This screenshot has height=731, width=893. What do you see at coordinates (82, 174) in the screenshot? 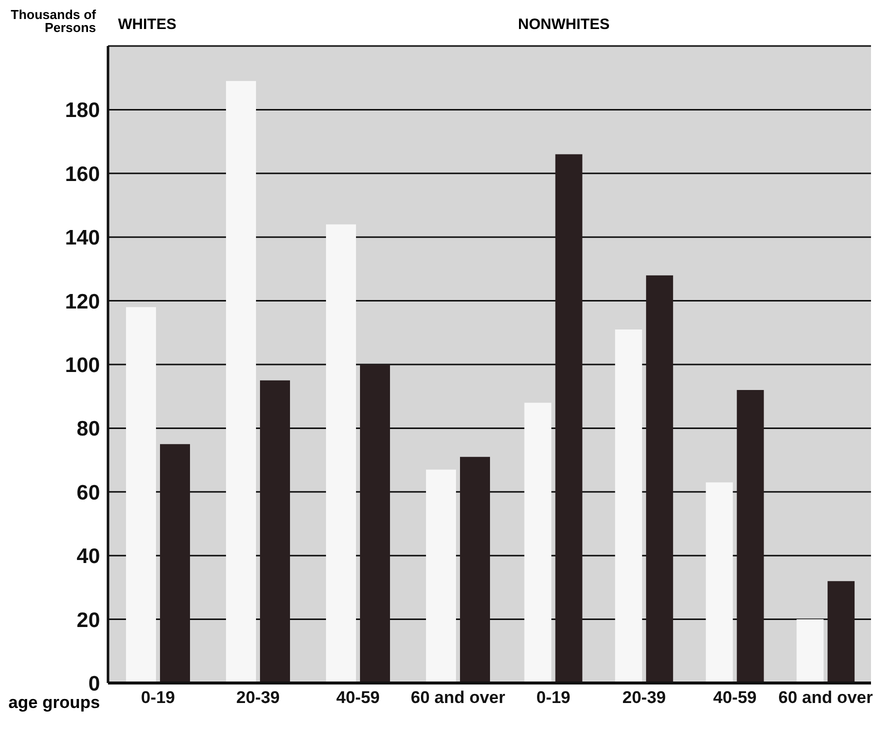
I see `y-tick-label: 160` at bounding box center [82, 174].